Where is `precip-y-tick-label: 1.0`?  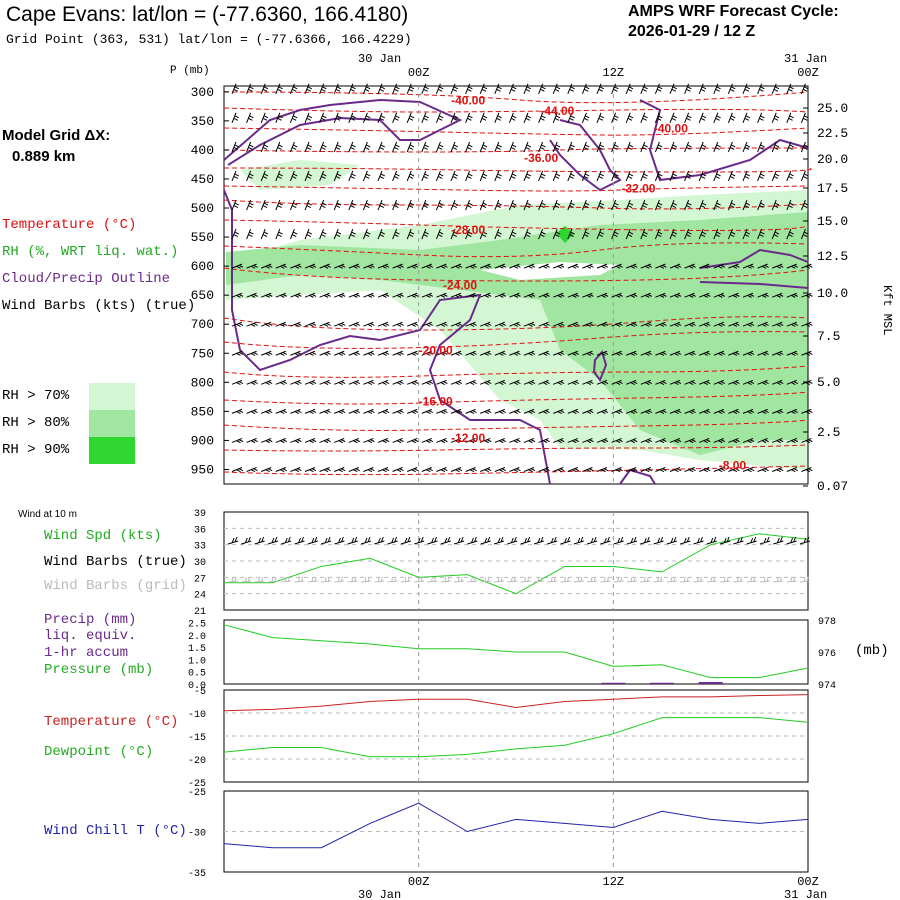 precip-y-tick-label: 1.0 is located at coordinates (197, 661).